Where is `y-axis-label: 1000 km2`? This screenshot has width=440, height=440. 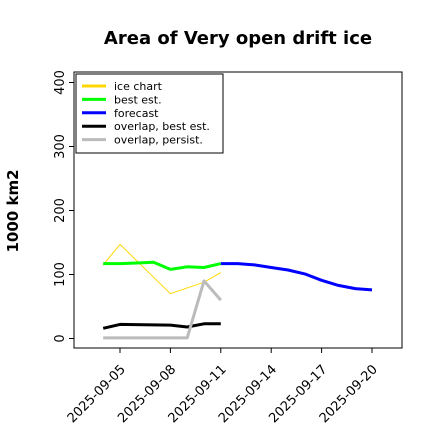 y-axis-label: 1000 km2 is located at coordinates (13, 210).